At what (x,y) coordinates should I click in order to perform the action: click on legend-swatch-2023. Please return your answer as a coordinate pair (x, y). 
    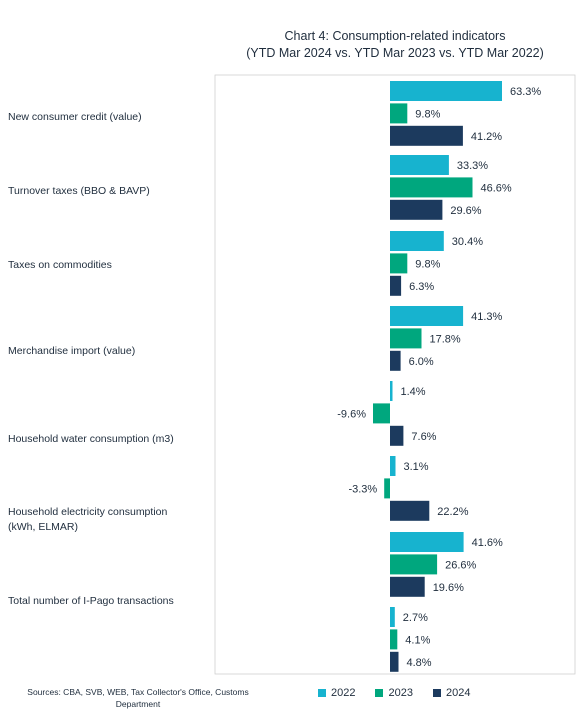
    Looking at the image, I should click on (379, 693).